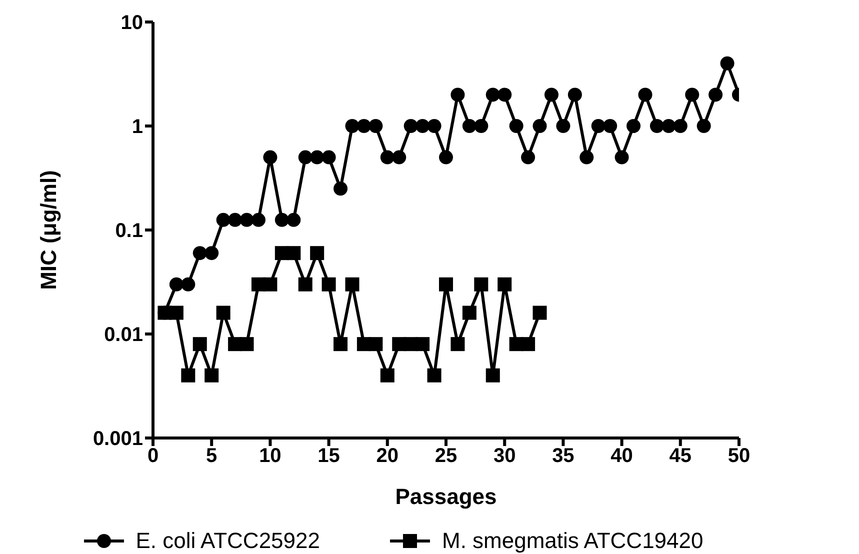 Image resolution: width=859 pixels, height=554 pixels. I want to click on x-axis-title: Passages, so click(446, 496).